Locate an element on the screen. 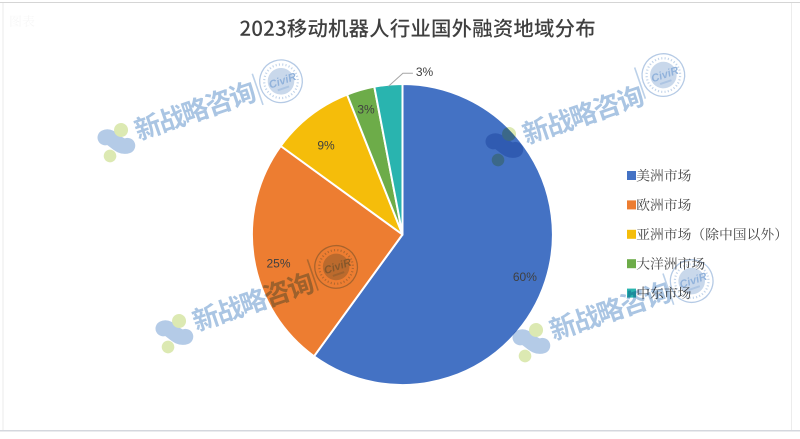 The height and width of the screenshot is (439, 800). svg-text: 60% is located at coordinates (525, 277).